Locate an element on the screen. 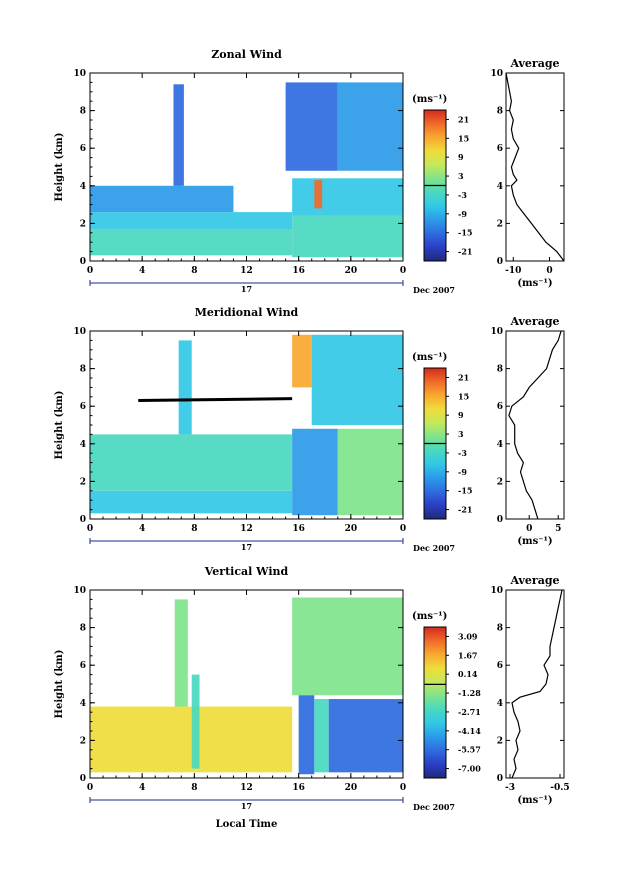 Image resolution: width=621 pixels, height=873 pixels. colorbar-tick-label: 9 is located at coordinates (461, 415).